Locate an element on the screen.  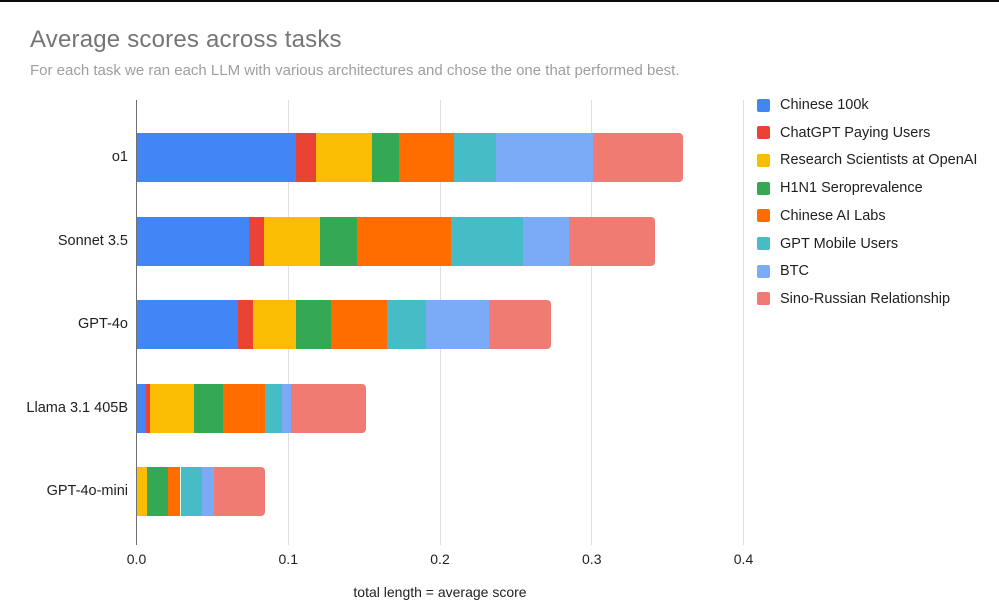
legend-item-chatgpt-paying-users: ChatGPT Paying Users is located at coordinates (843, 133).